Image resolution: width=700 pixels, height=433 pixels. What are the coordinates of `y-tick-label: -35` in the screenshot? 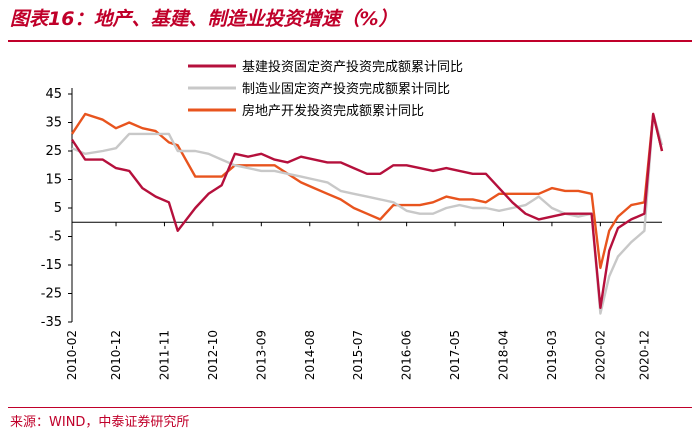 It's located at (51, 322).